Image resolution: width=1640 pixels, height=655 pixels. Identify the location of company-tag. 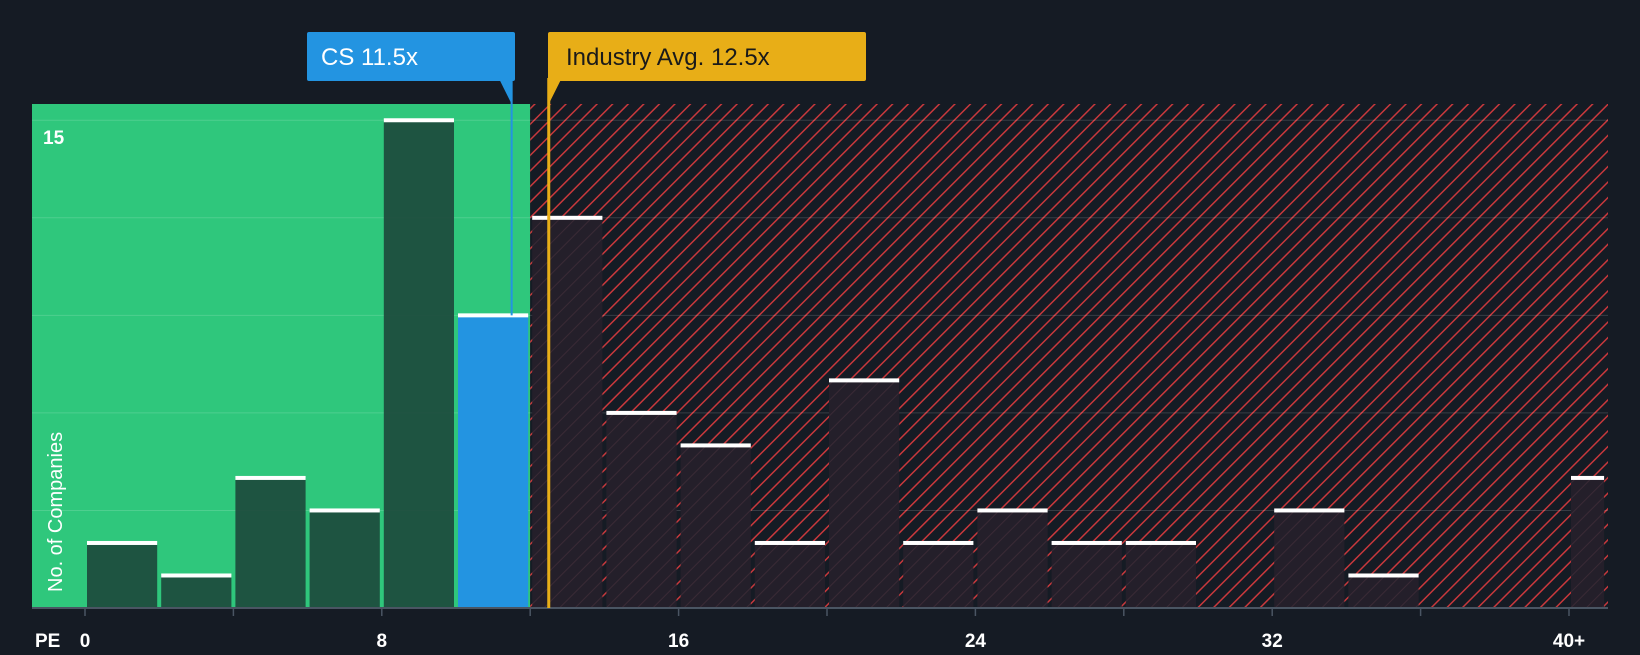
(411, 56).